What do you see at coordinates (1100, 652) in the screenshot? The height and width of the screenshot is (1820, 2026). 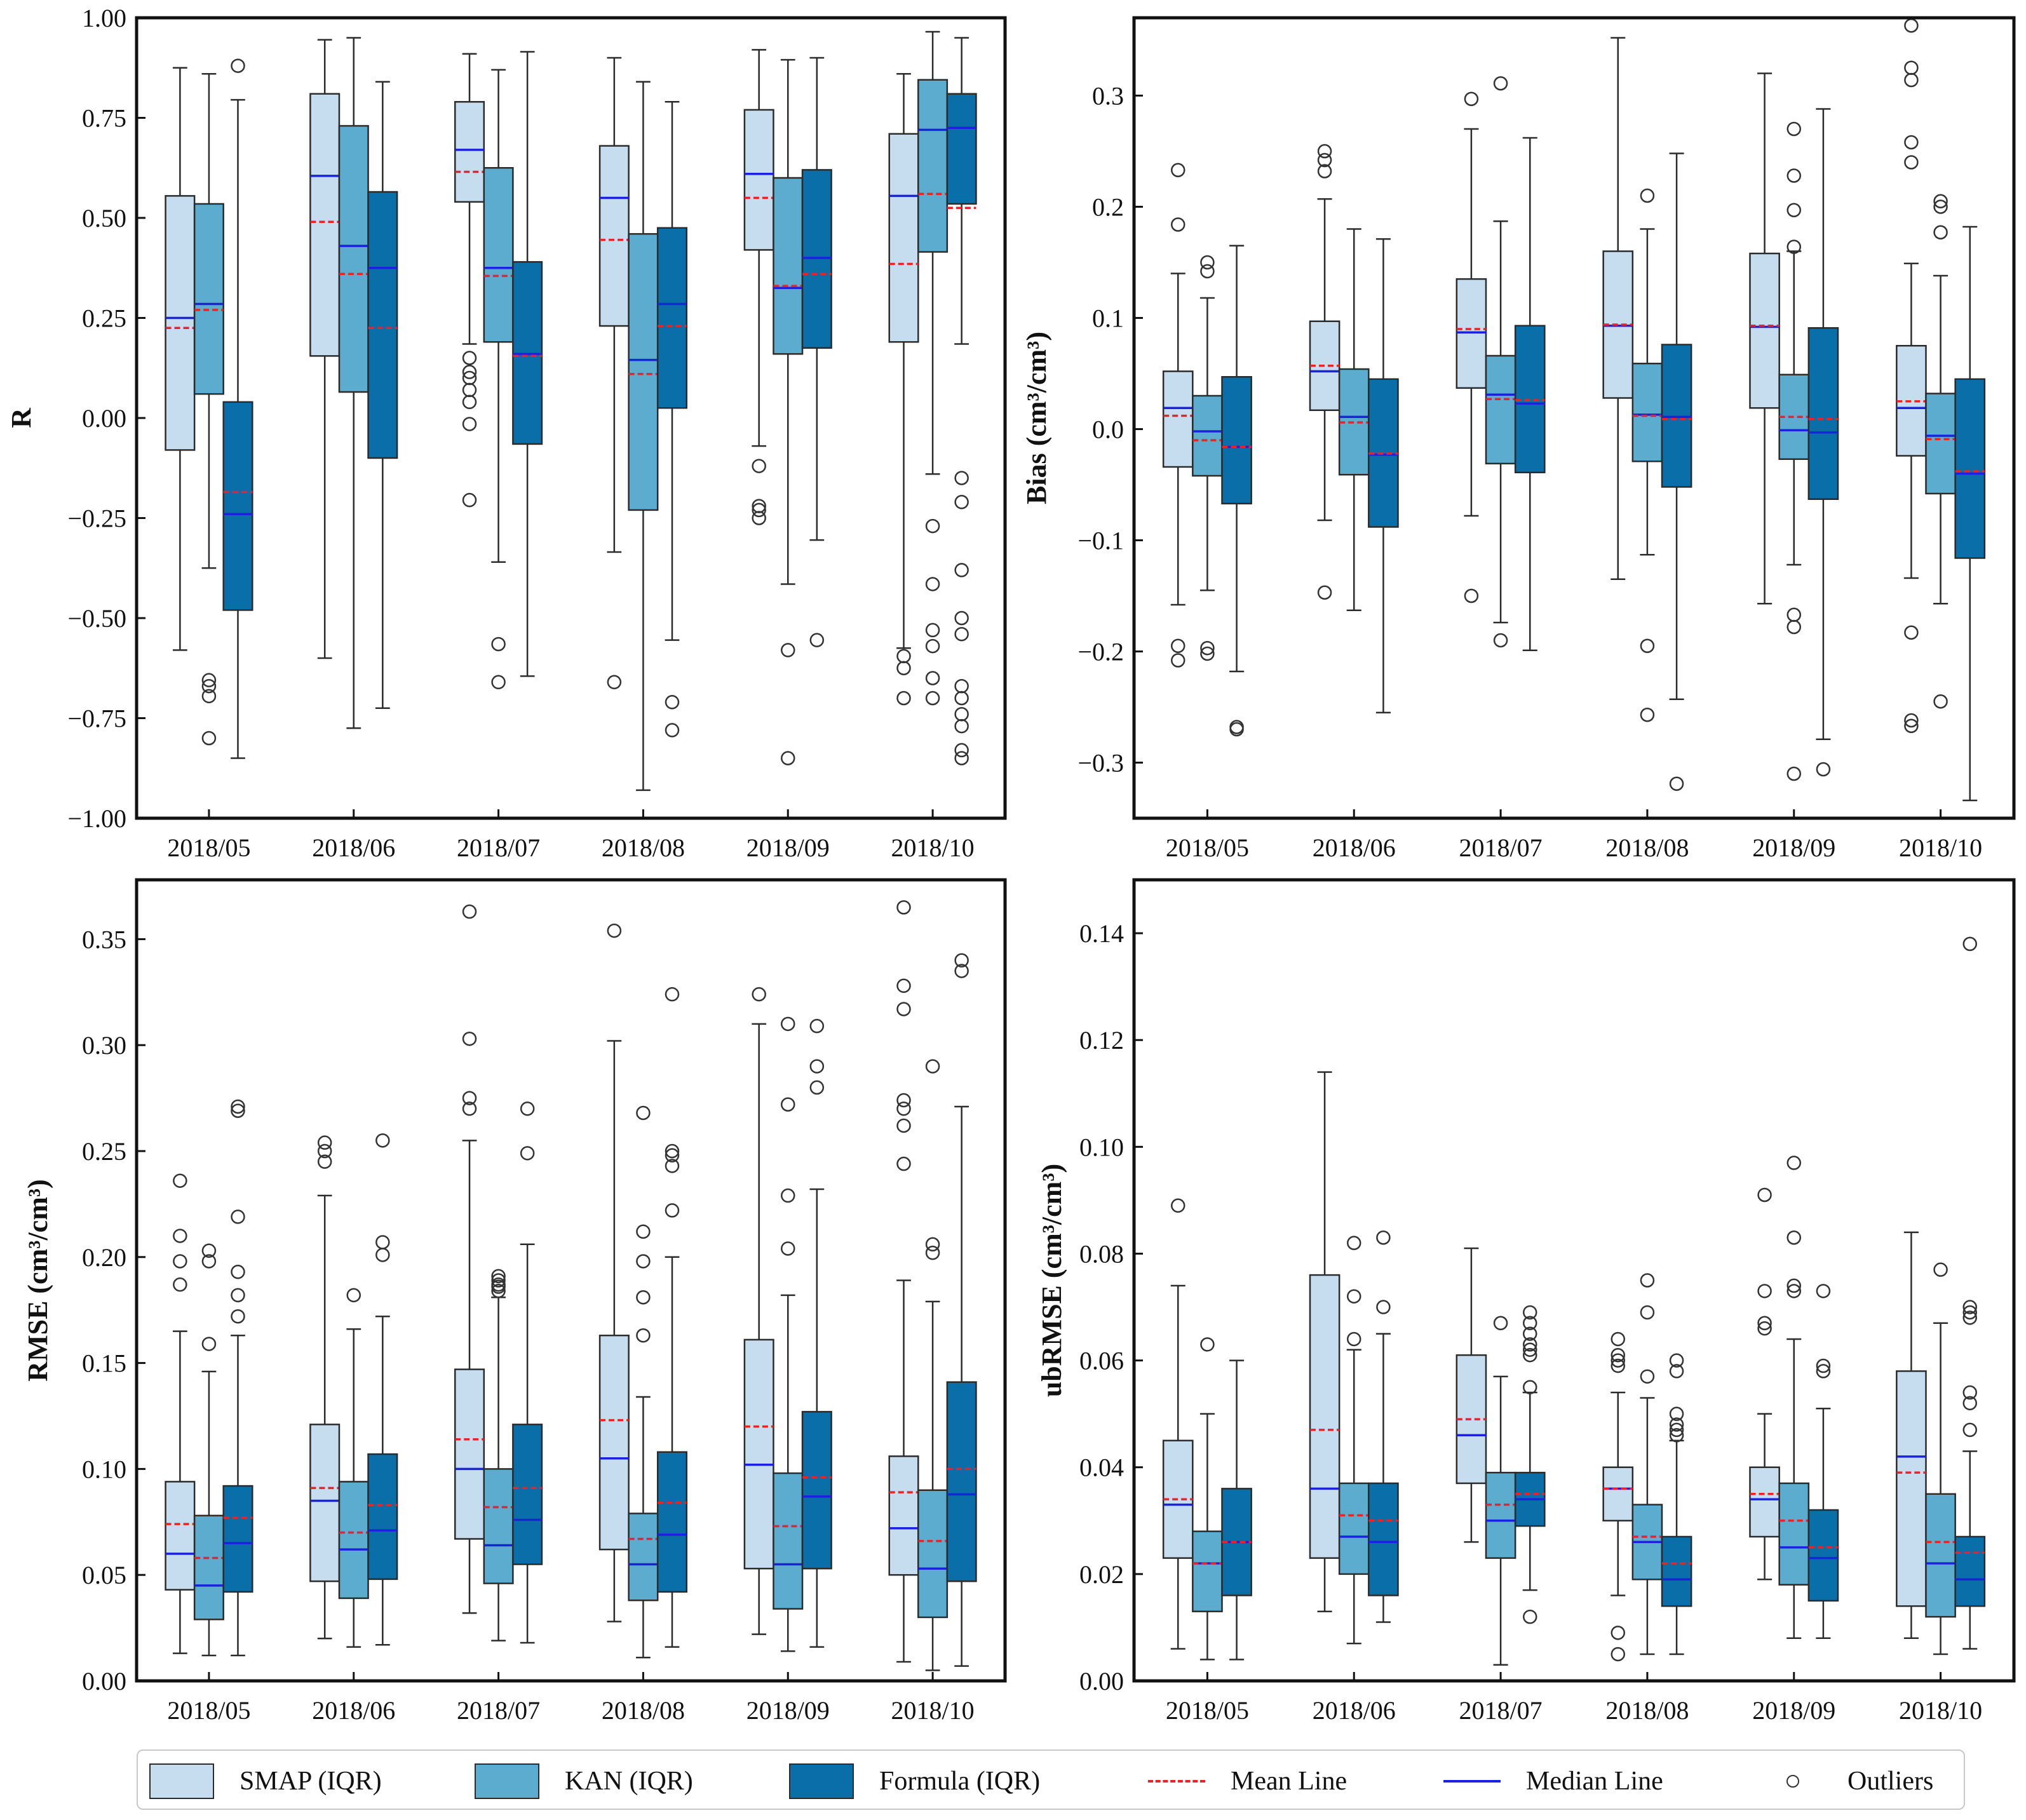 I see `y-tick-label: −0.2` at bounding box center [1100, 652].